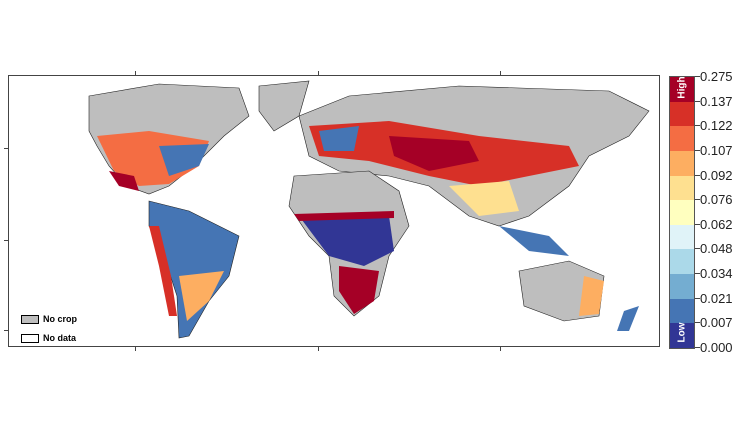 The height and width of the screenshot is (421, 748). I want to click on no-crop-swatch, so click(30, 319).